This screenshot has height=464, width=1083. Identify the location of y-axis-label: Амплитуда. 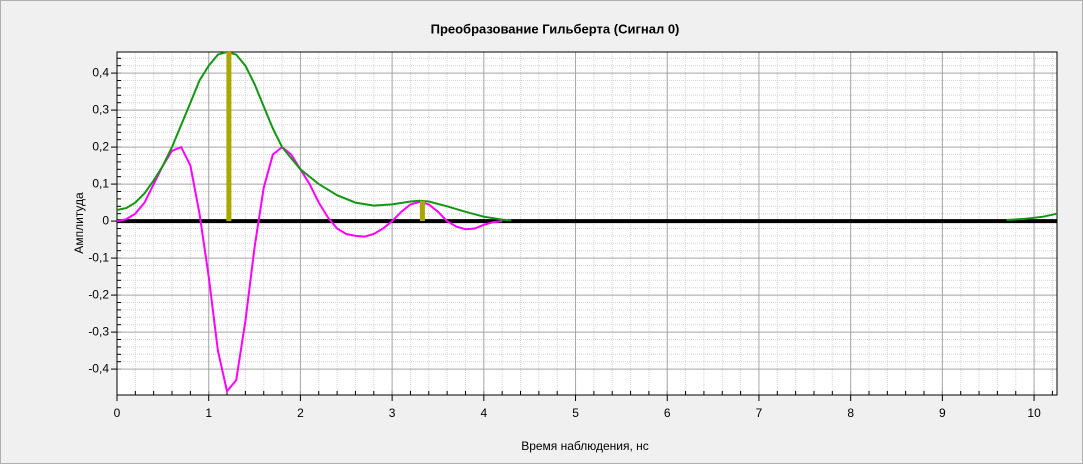
(79, 223).